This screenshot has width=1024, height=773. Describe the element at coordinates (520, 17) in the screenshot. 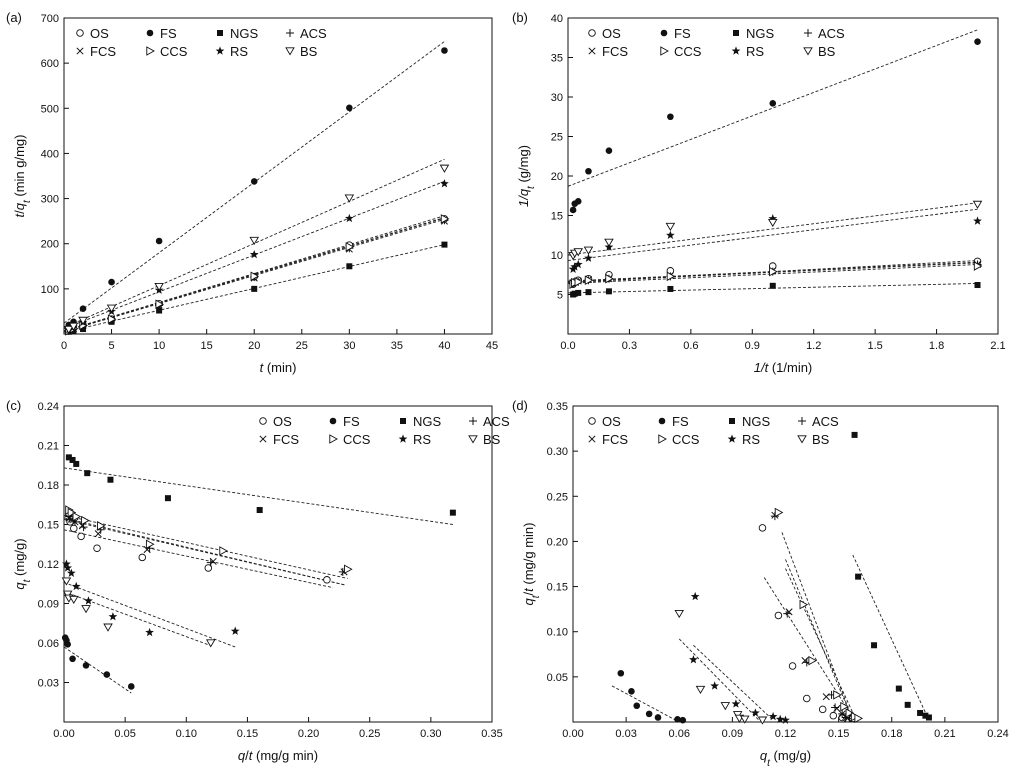

I see `panel-label: (b)` at that location.